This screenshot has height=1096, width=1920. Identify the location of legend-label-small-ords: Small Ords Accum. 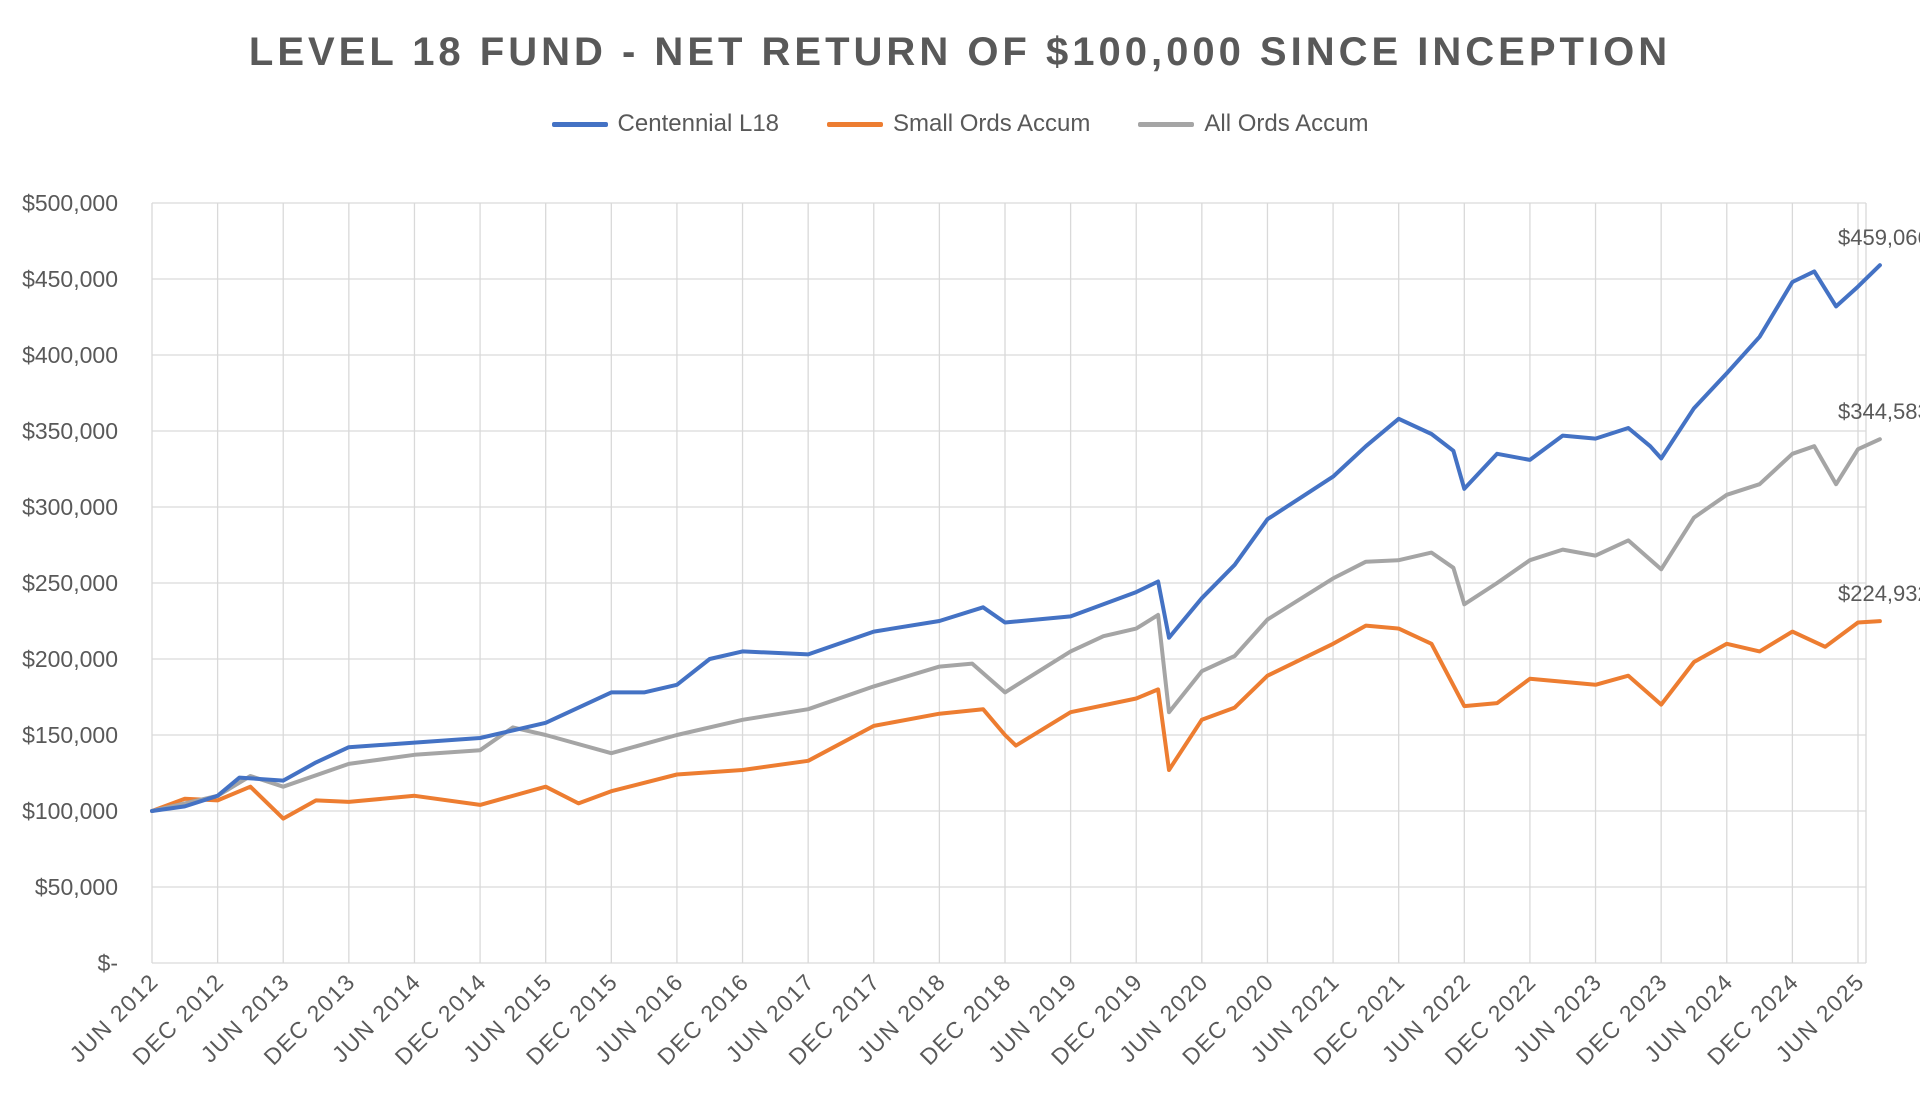
(992, 123).